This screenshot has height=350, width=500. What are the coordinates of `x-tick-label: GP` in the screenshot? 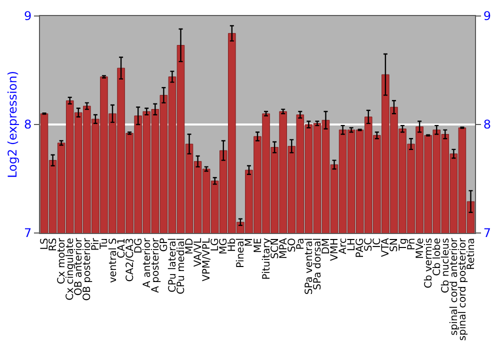 It's located at (164, 245).